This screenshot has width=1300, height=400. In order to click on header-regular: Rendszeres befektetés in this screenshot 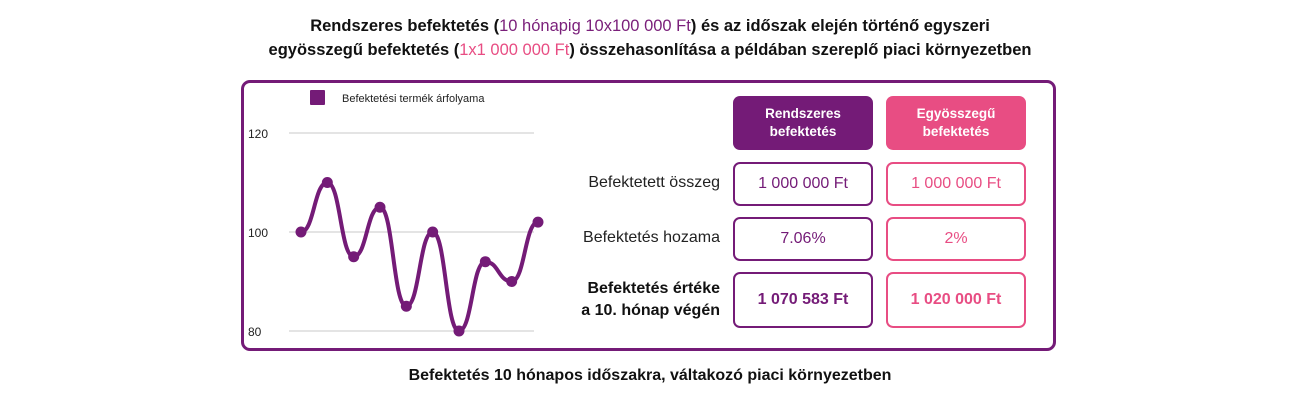, I will do `click(803, 123)`.